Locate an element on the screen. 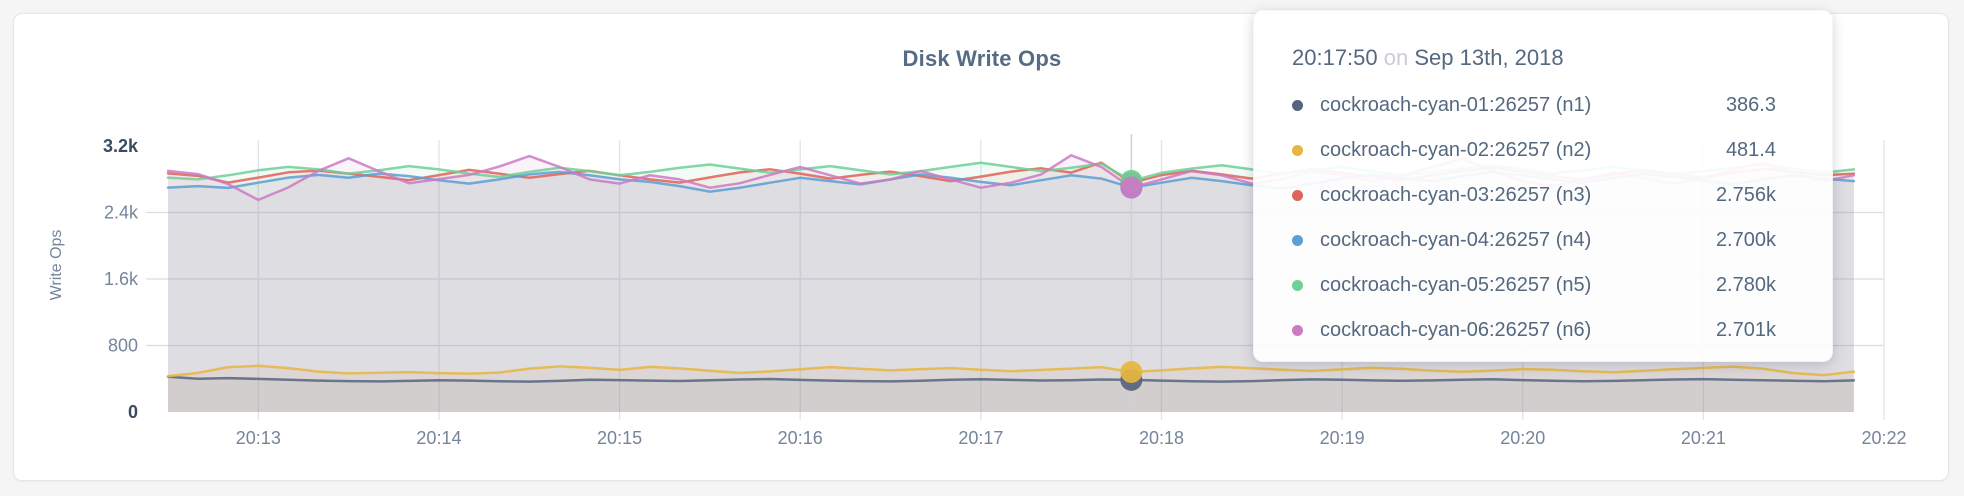 The width and height of the screenshot is (1964, 496). tooltip-date: Sep 13th, 2018 is located at coordinates (1489, 57).